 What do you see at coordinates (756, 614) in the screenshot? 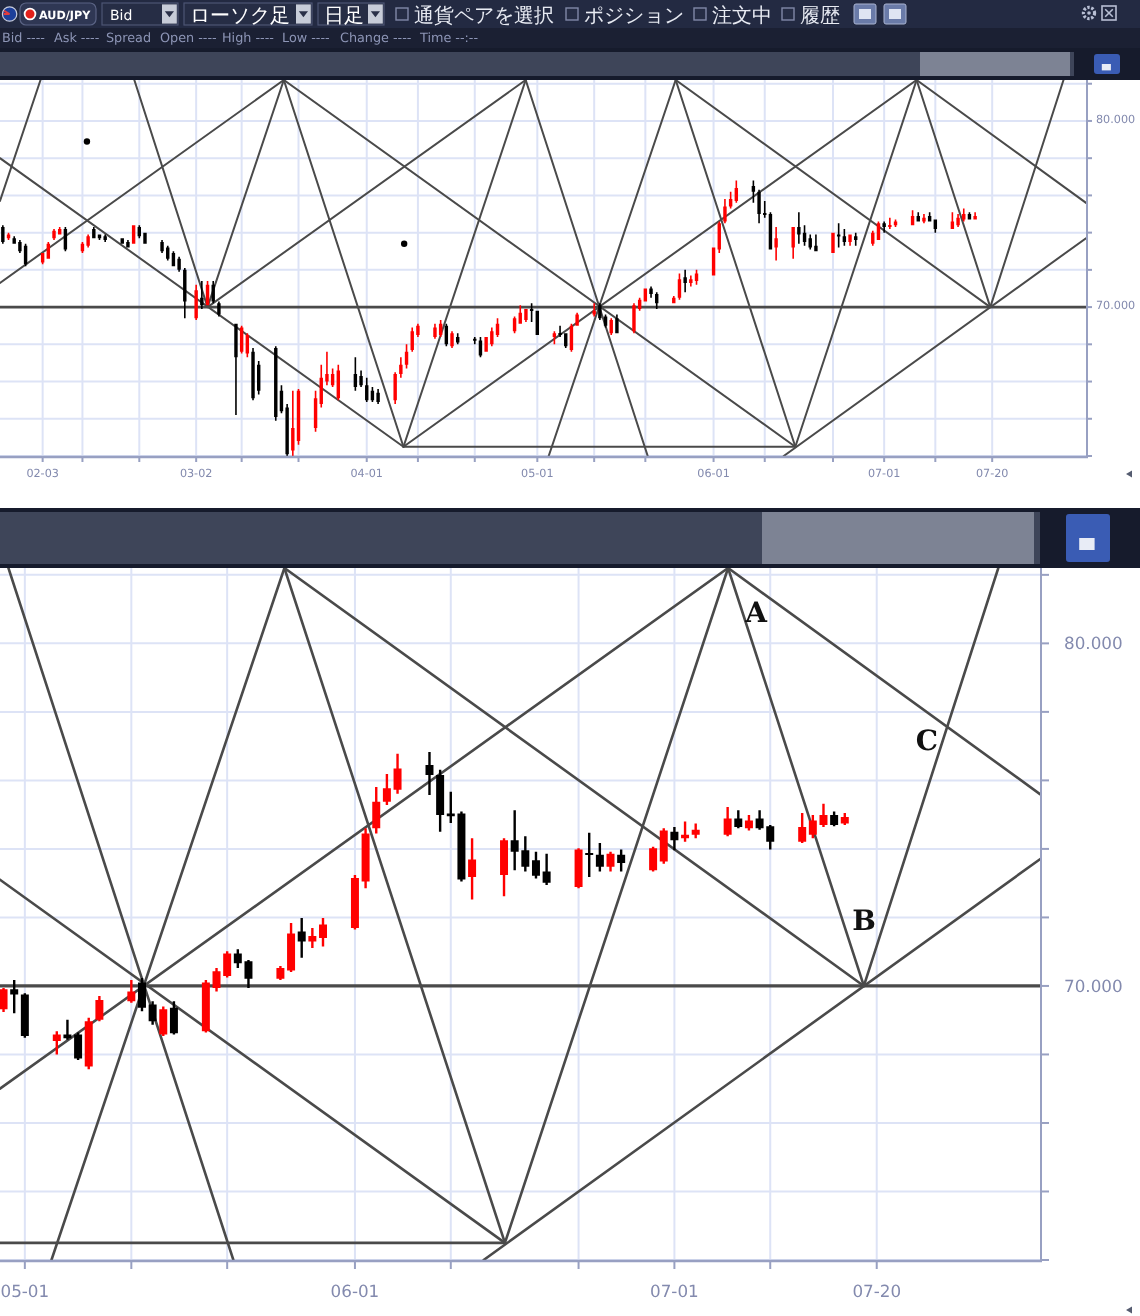
I see `annotation: A` at bounding box center [756, 614].